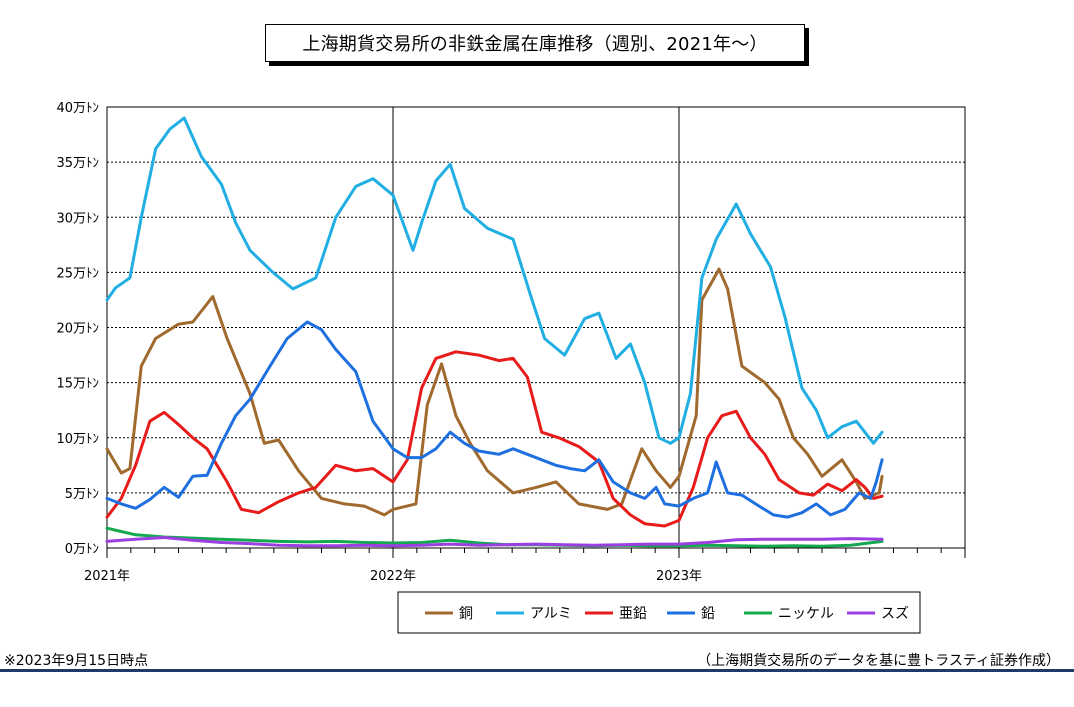 The image size is (1074, 707). Describe the element at coordinates (76, 660) in the screenshot. I see `footnote-date: ※2023年9月15日時点` at that location.